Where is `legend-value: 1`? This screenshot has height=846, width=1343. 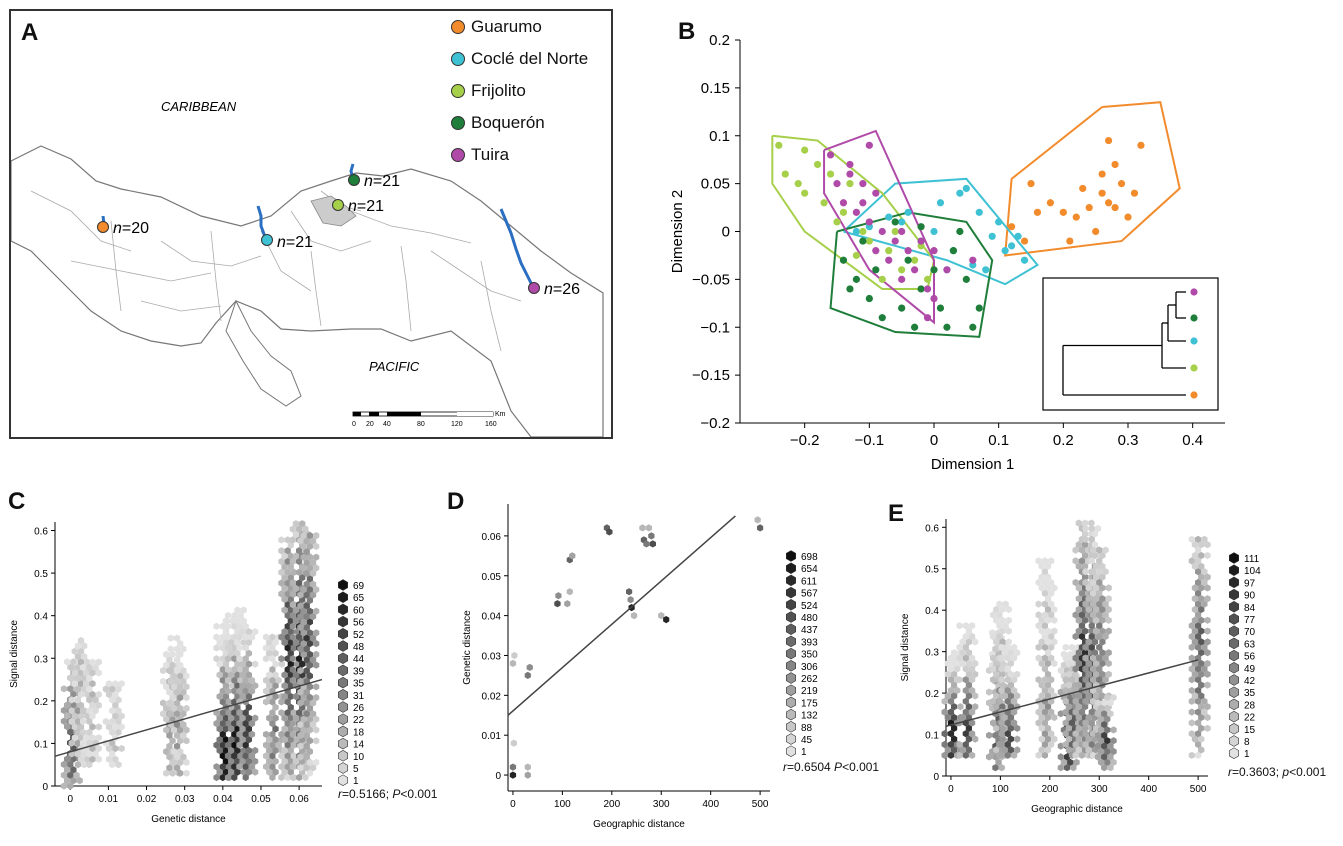
legend-value: 1 is located at coordinates (356, 781).